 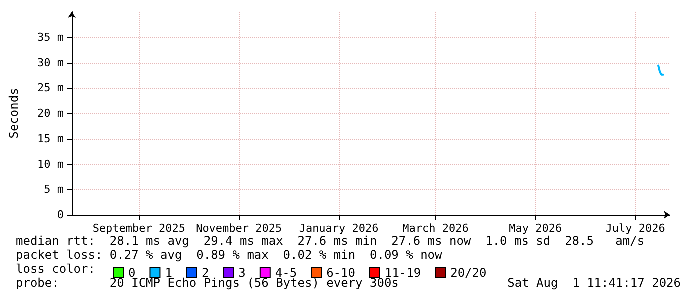 I want to click on x-tick-label: January 2026, so click(x=339, y=228).